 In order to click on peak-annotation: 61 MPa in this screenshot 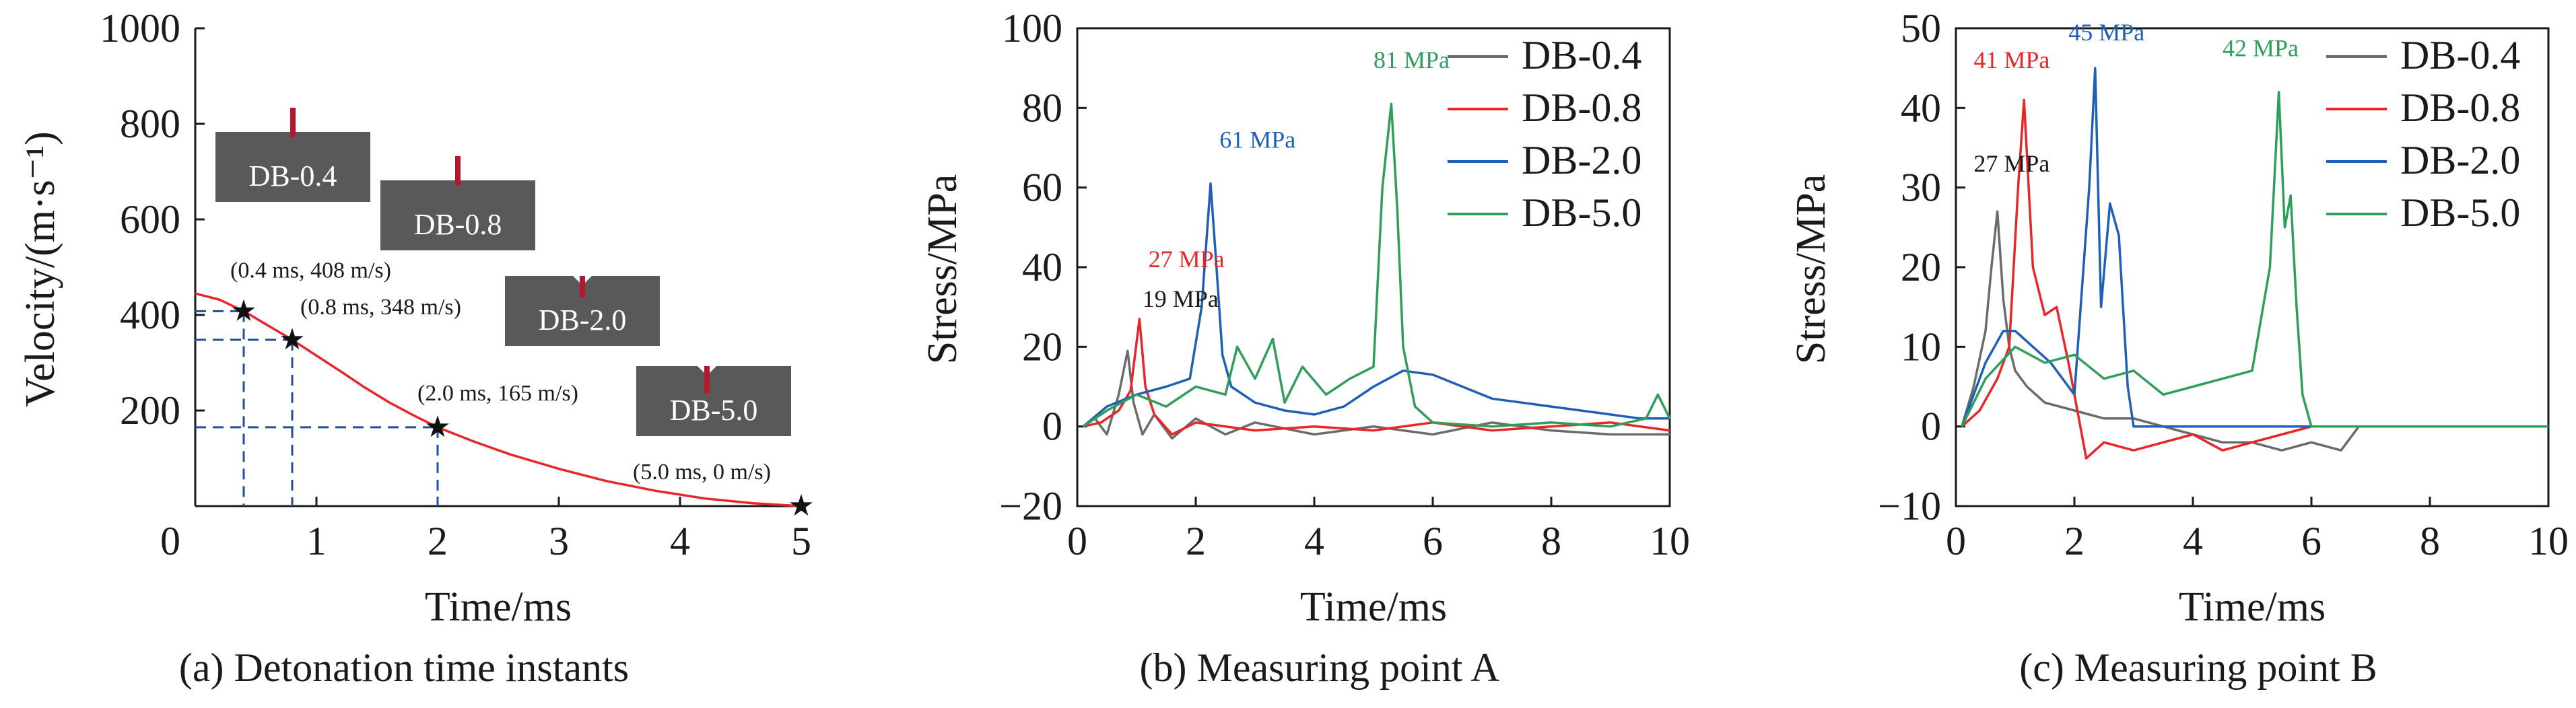, I will do `click(1257, 140)`.